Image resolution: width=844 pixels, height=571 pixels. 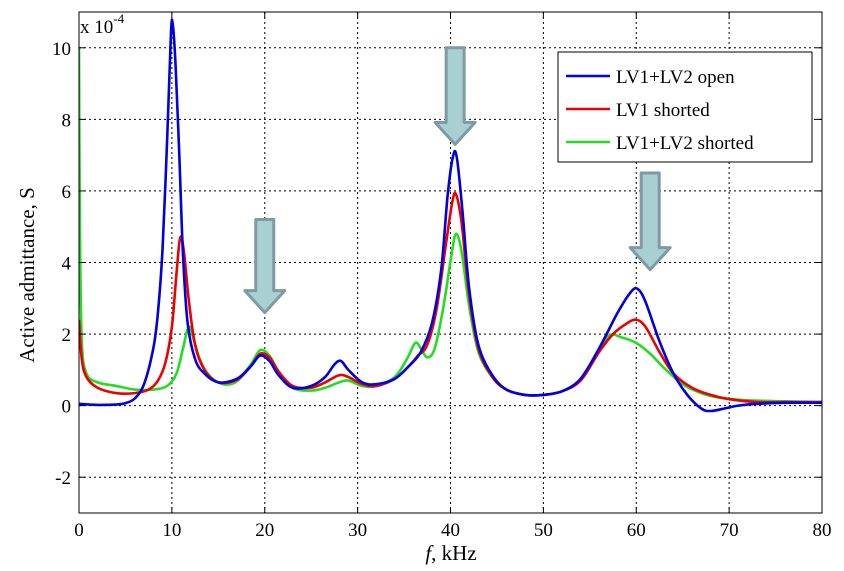 I want to click on y-multiplier: x 10-4, so click(x=102, y=24).